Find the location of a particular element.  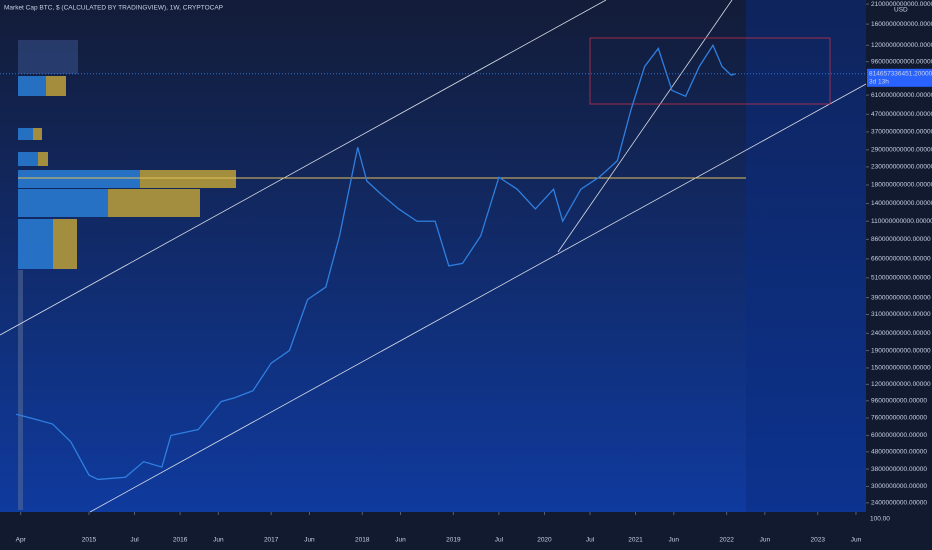

x-tick-label: 2017 is located at coordinates (271, 540).